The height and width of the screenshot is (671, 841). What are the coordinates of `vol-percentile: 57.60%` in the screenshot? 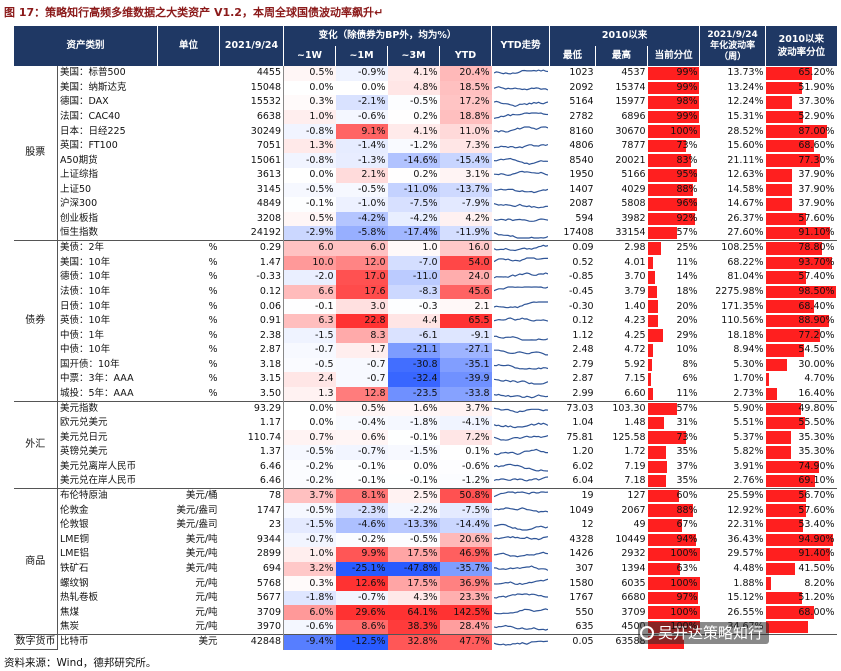 It's located at (801, 510).